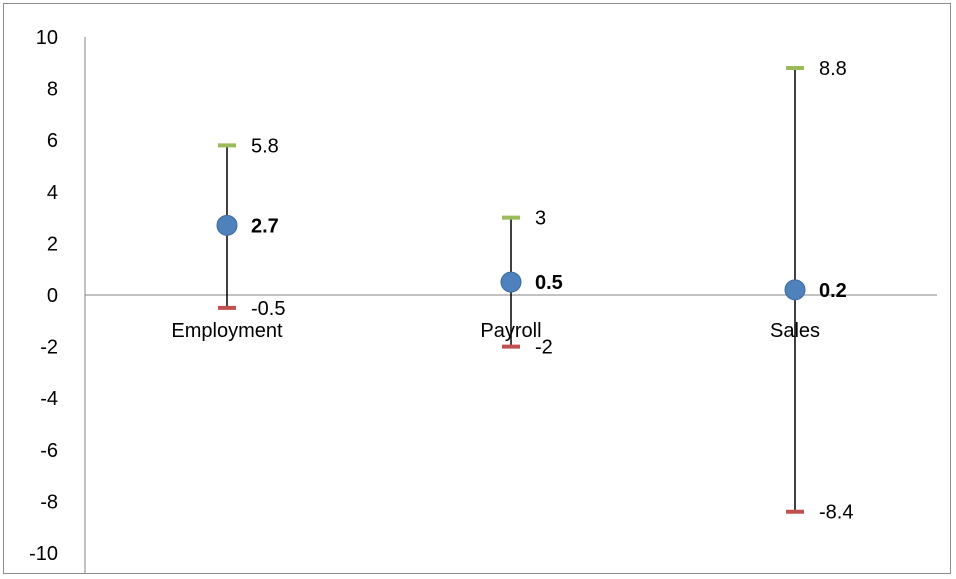 Image resolution: width=956 pixels, height=579 pixels. I want to click on y-tick-label: 10, so click(47, 38).